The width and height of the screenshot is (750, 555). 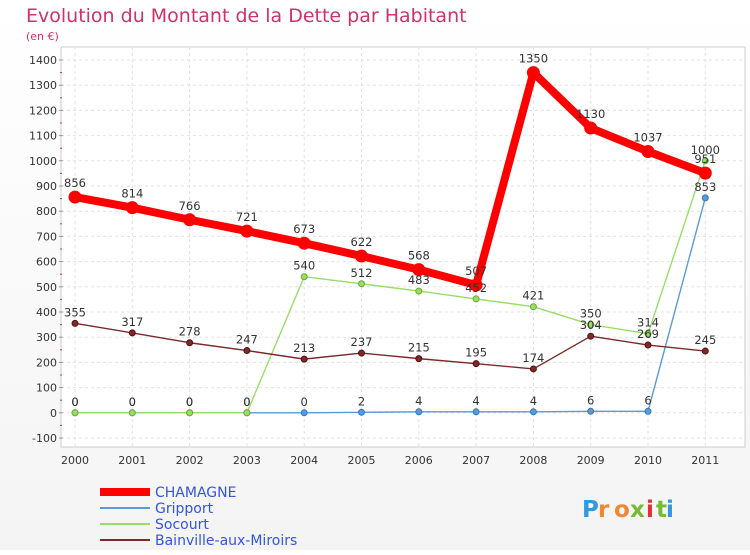 What do you see at coordinates (43, 161) in the screenshot?
I see `y-tick-label: 1000` at bounding box center [43, 161].